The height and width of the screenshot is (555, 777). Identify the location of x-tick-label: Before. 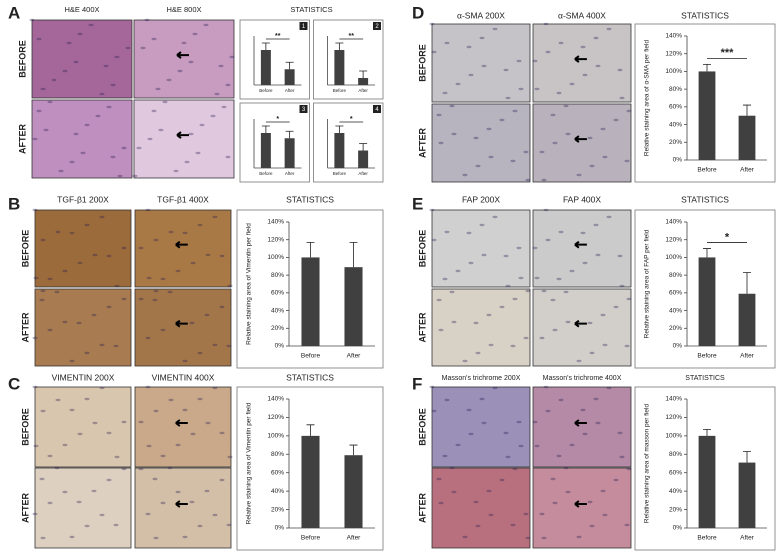
(311, 538).